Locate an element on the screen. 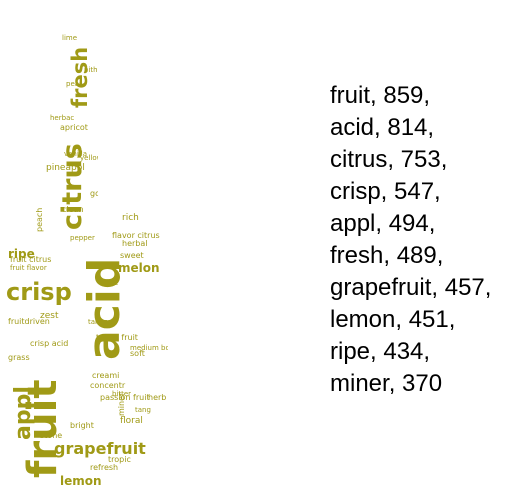 The width and height of the screenshot is (528, 496). frequency-item: acid, 814, is located at coordinates (382, 127).